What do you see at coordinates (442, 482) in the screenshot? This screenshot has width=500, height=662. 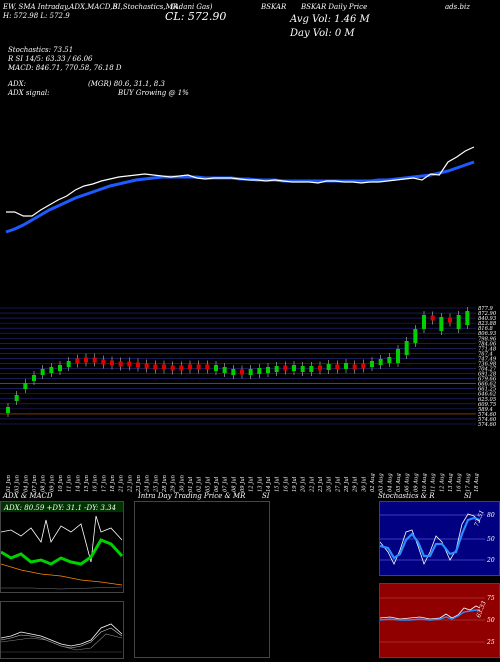 I see `date-label: 12 Aug` at bounding box center [442, 482].